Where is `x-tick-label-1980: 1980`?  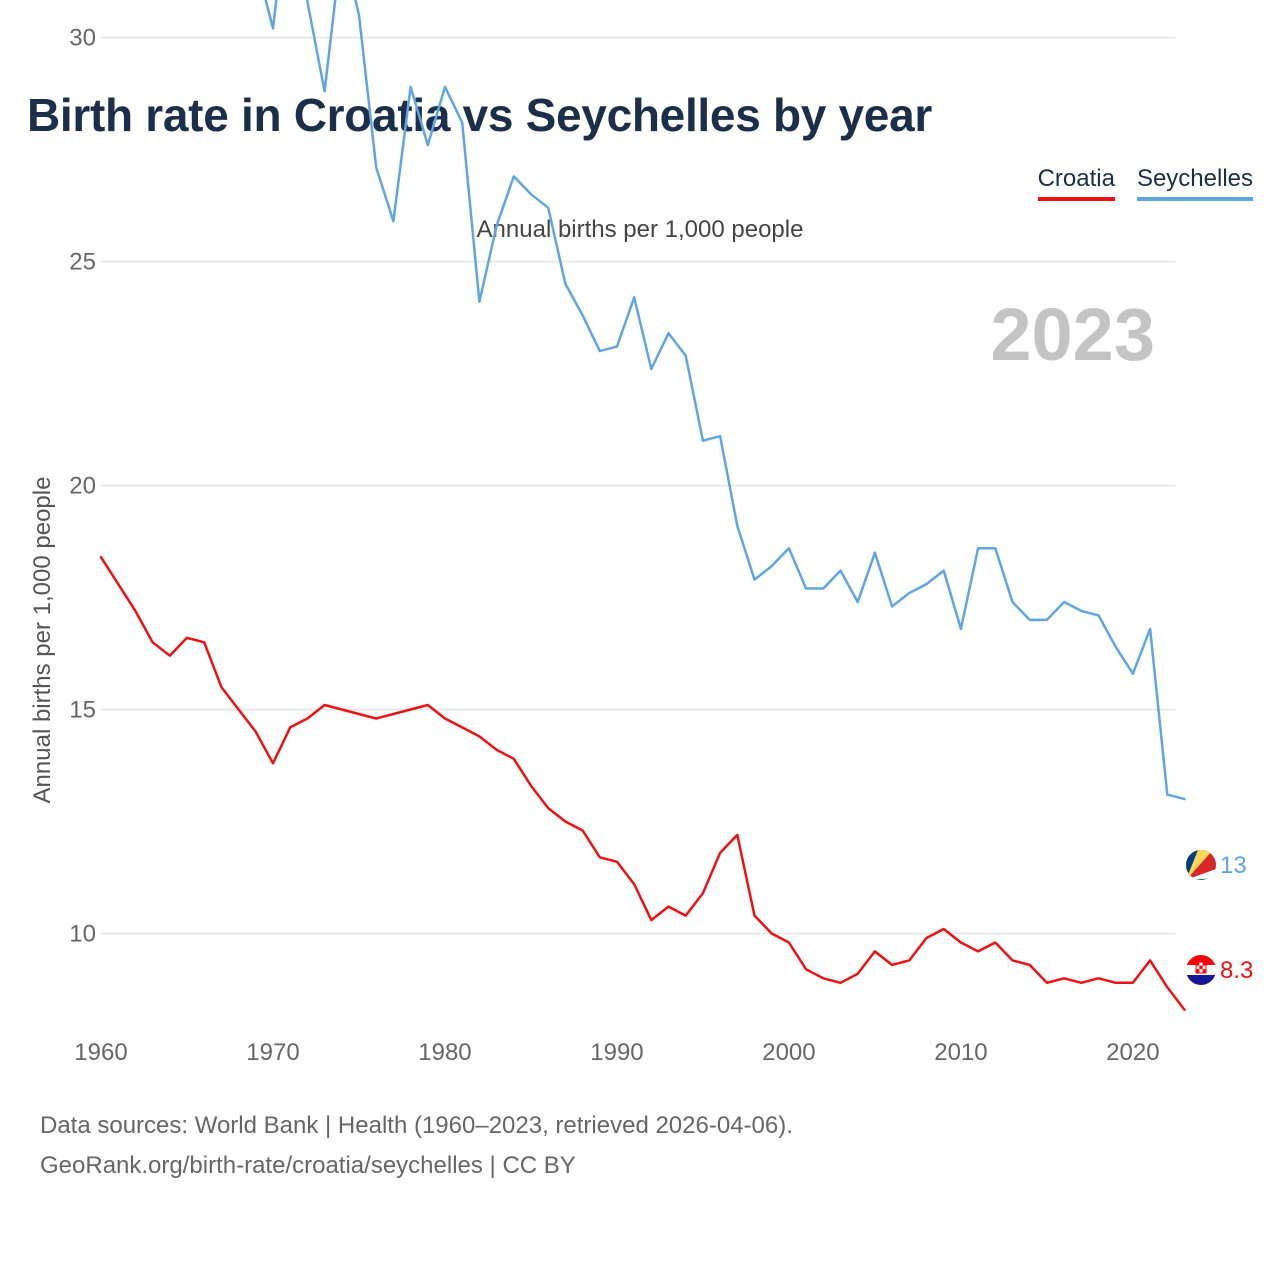 x-tick-label-1980: 1980 is located at coordinates (444, 1052).